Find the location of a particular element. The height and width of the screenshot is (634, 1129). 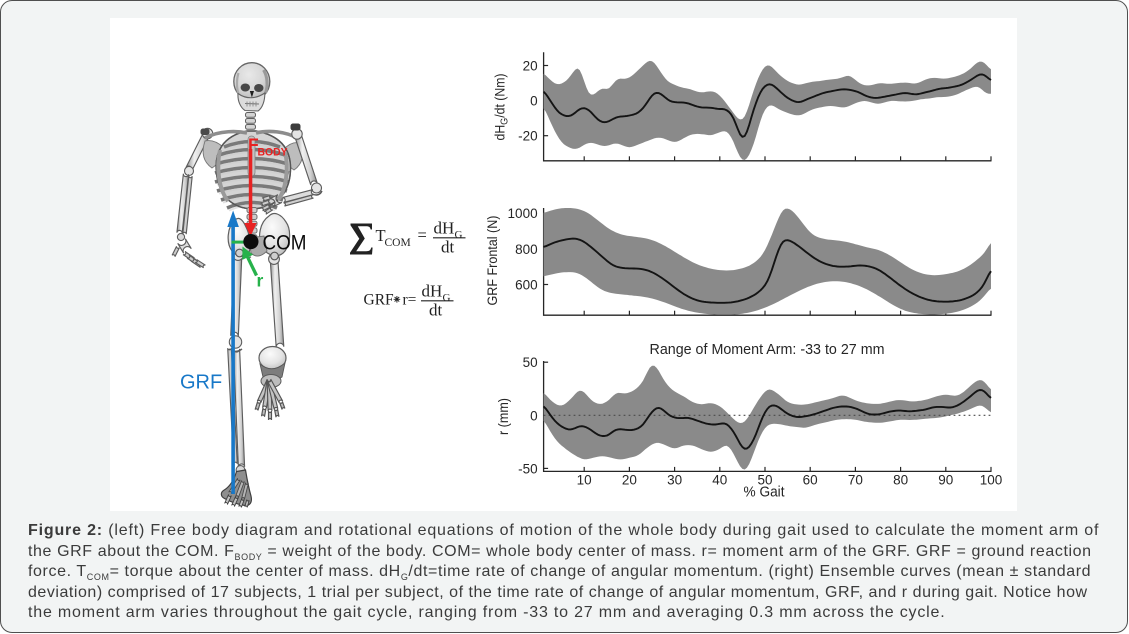

svg-text: 100 is located at coordinates (991, 480).